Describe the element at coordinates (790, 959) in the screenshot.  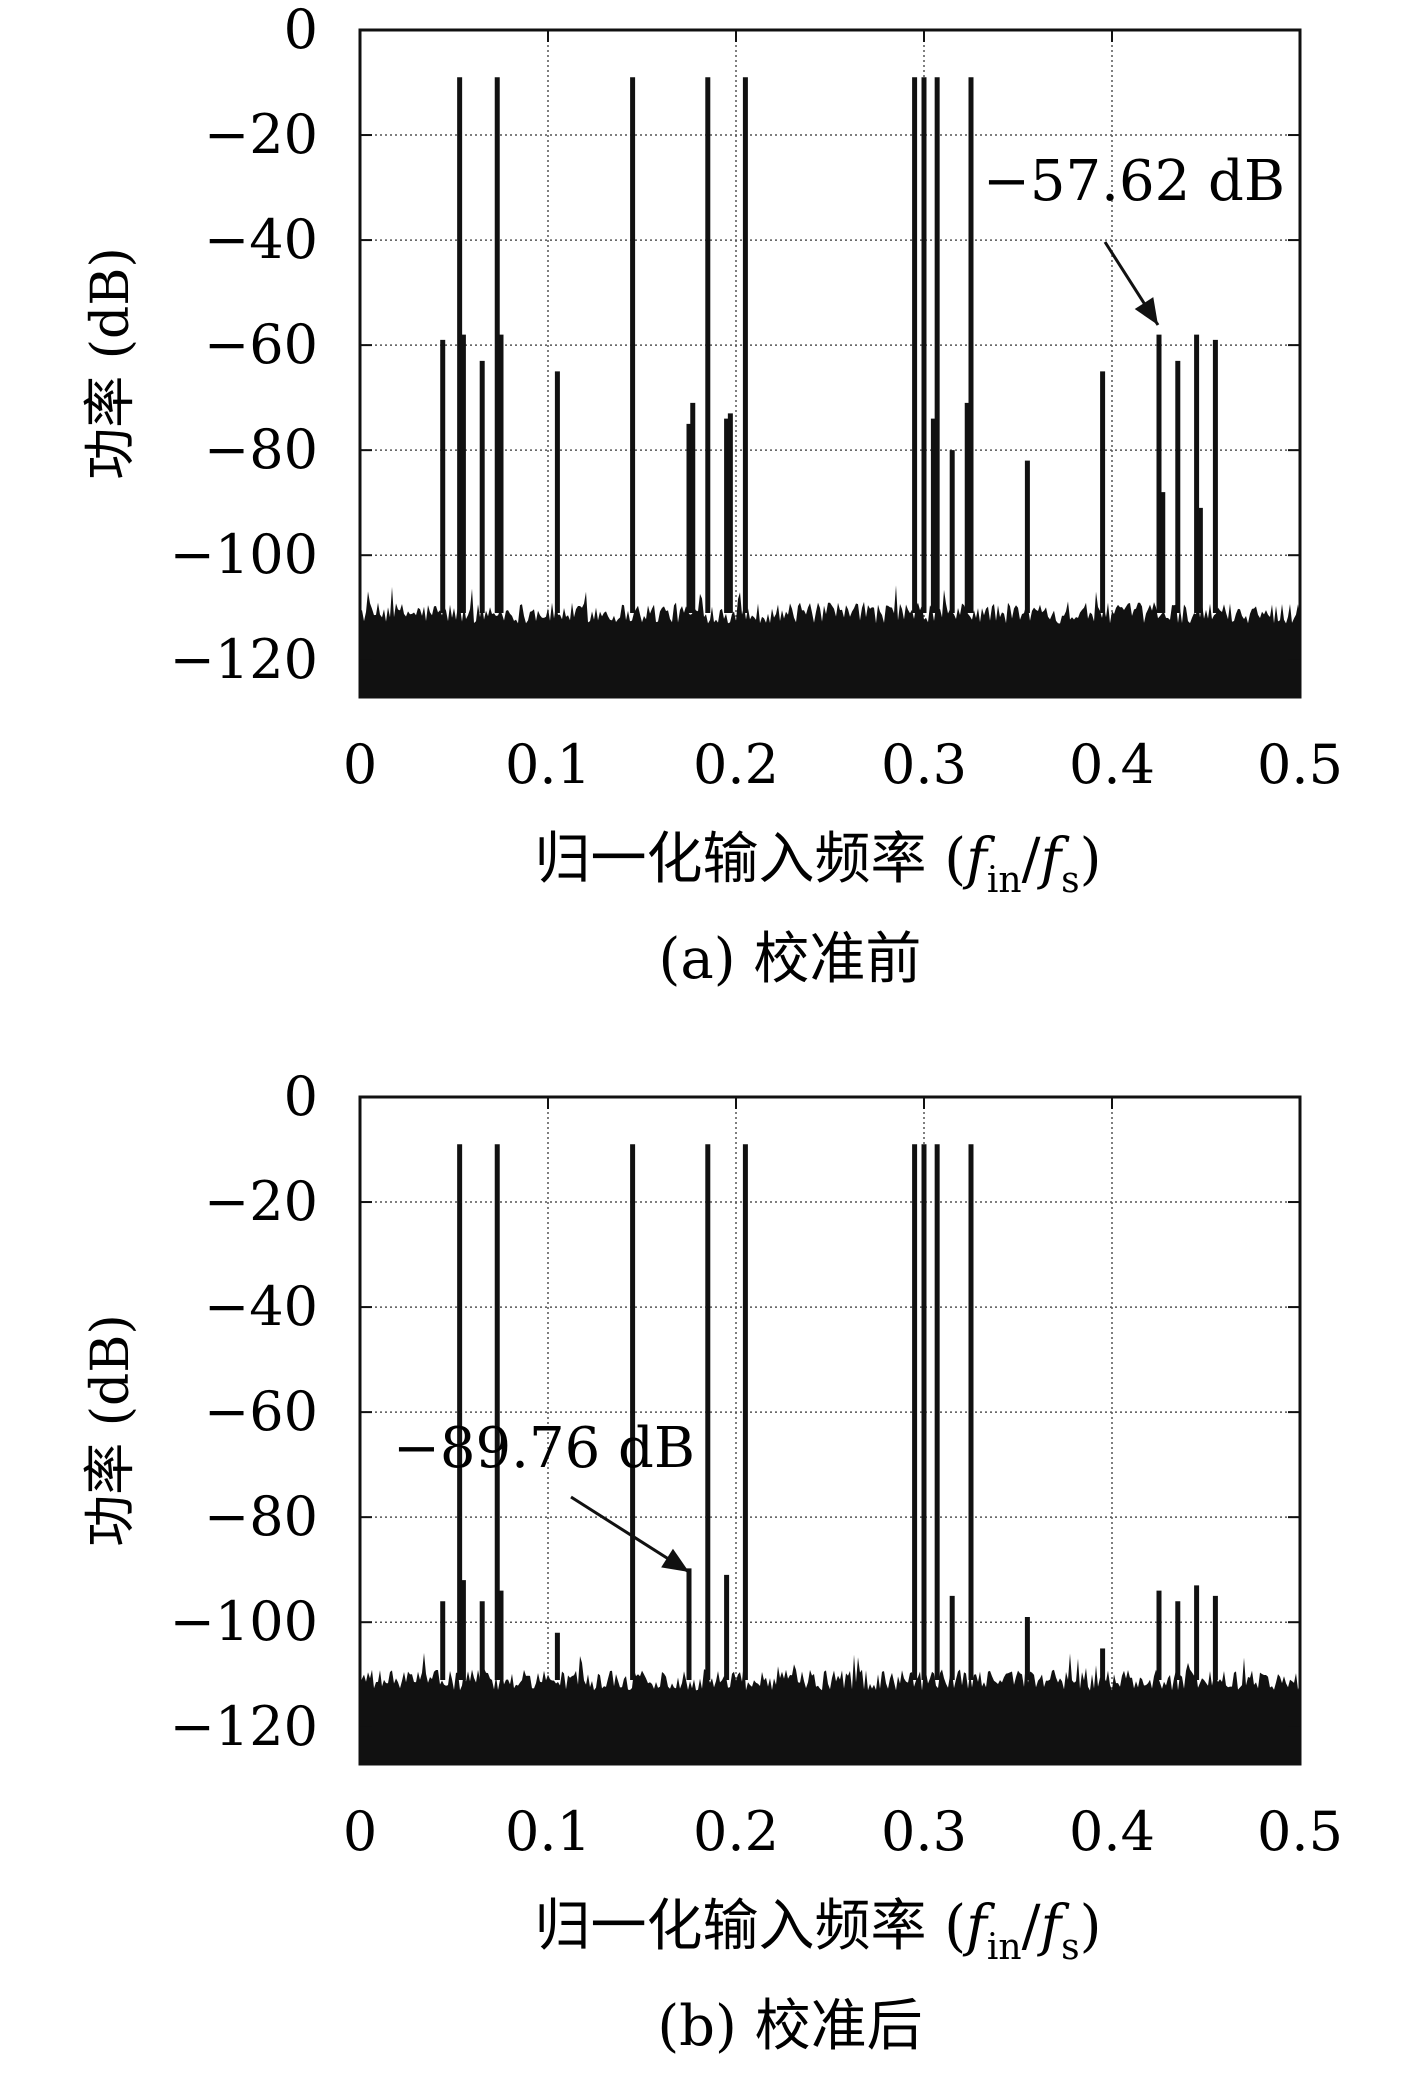
I see `panel-caption: (a) 校准前` at that location.